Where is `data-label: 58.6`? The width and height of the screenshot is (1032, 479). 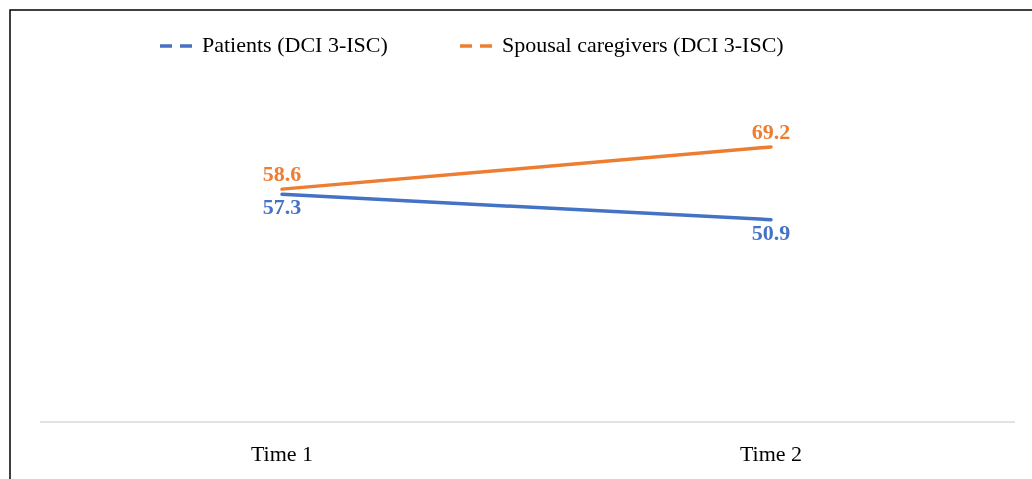
data-label: 58.6 is located at coordinates (282, 174).